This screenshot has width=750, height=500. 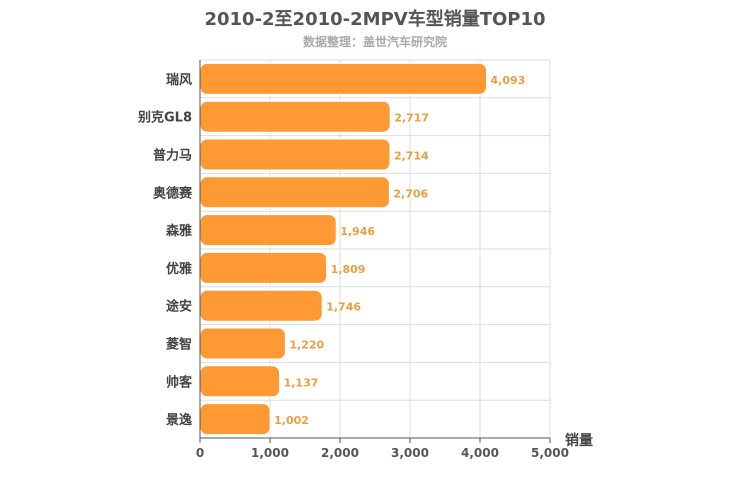 I want to click on value-label: 2,714, so click(x=411, y=156).